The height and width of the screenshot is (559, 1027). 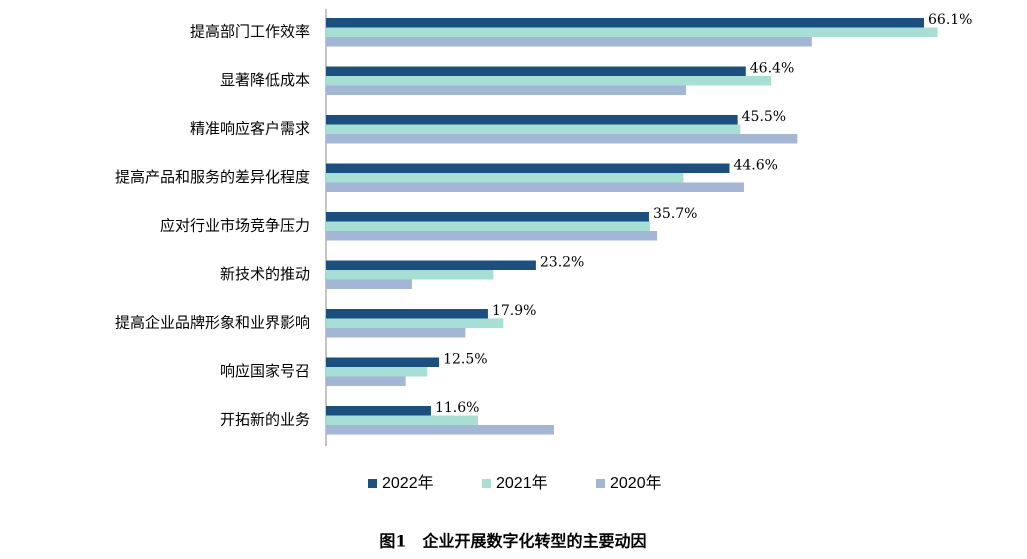 I want to click on value-label: 45.5%, so click(x=764, y=117).